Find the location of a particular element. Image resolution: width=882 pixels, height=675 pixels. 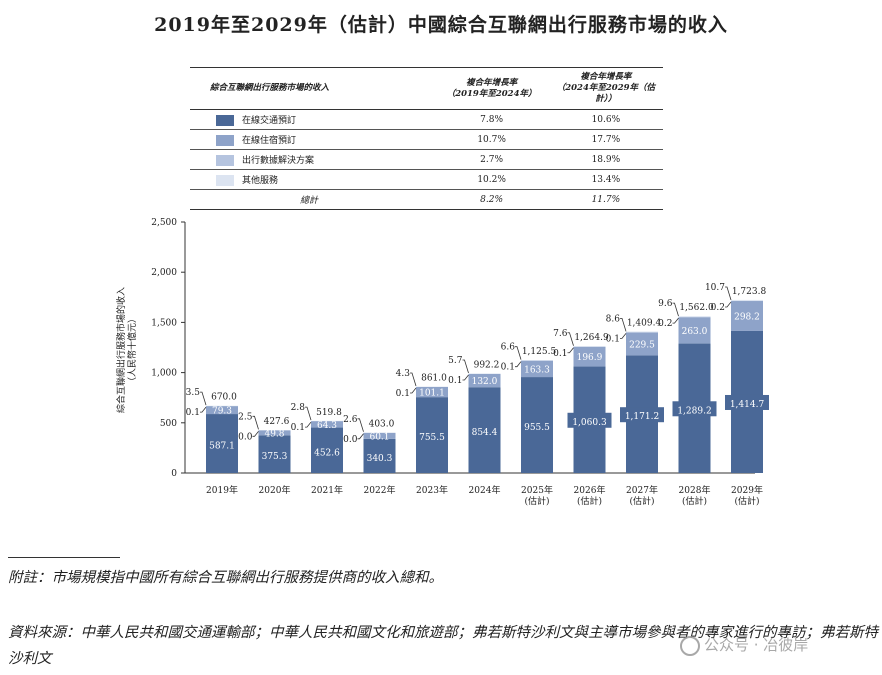

legend-label: 其他服務 is located at coordinates (260, 181).